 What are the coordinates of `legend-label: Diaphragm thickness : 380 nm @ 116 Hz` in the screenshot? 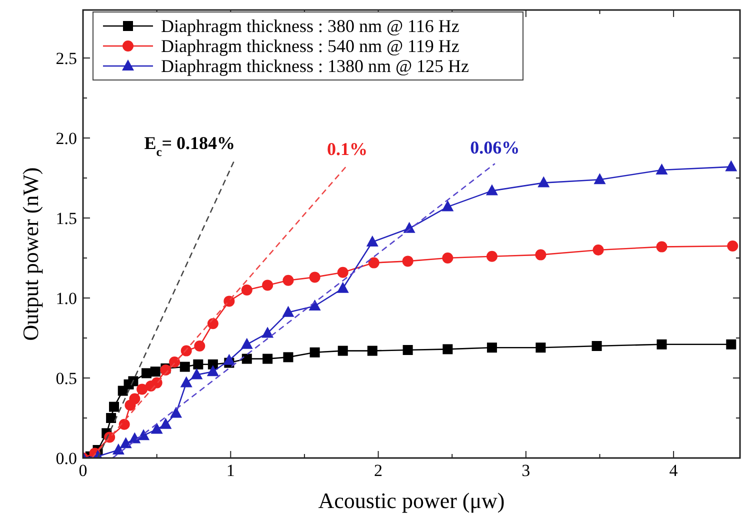 It's located at (310, 26).